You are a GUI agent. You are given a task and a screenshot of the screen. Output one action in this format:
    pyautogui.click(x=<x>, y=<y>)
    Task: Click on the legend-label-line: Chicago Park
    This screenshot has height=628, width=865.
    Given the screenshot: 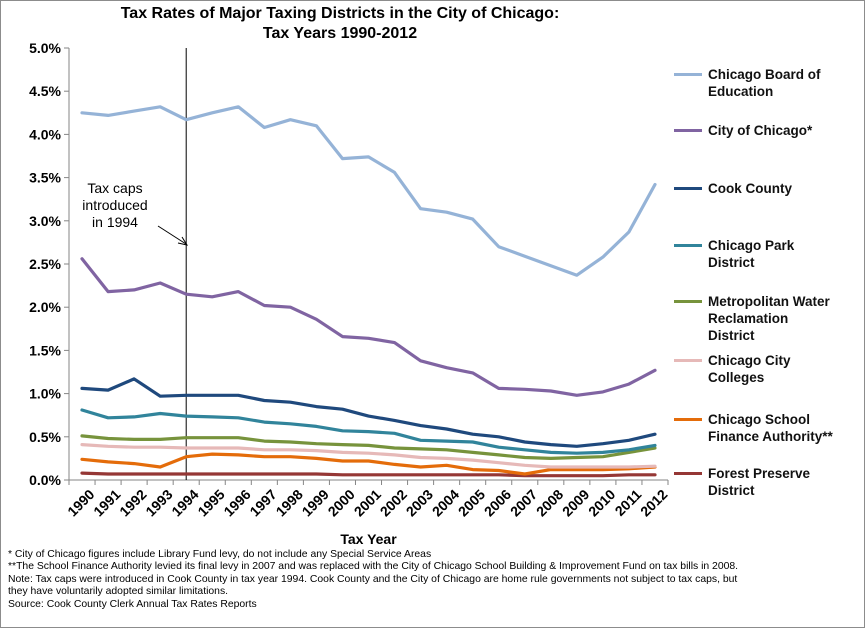 What is the action you would take?
    pyautogui.click(x=751, y=245)
    